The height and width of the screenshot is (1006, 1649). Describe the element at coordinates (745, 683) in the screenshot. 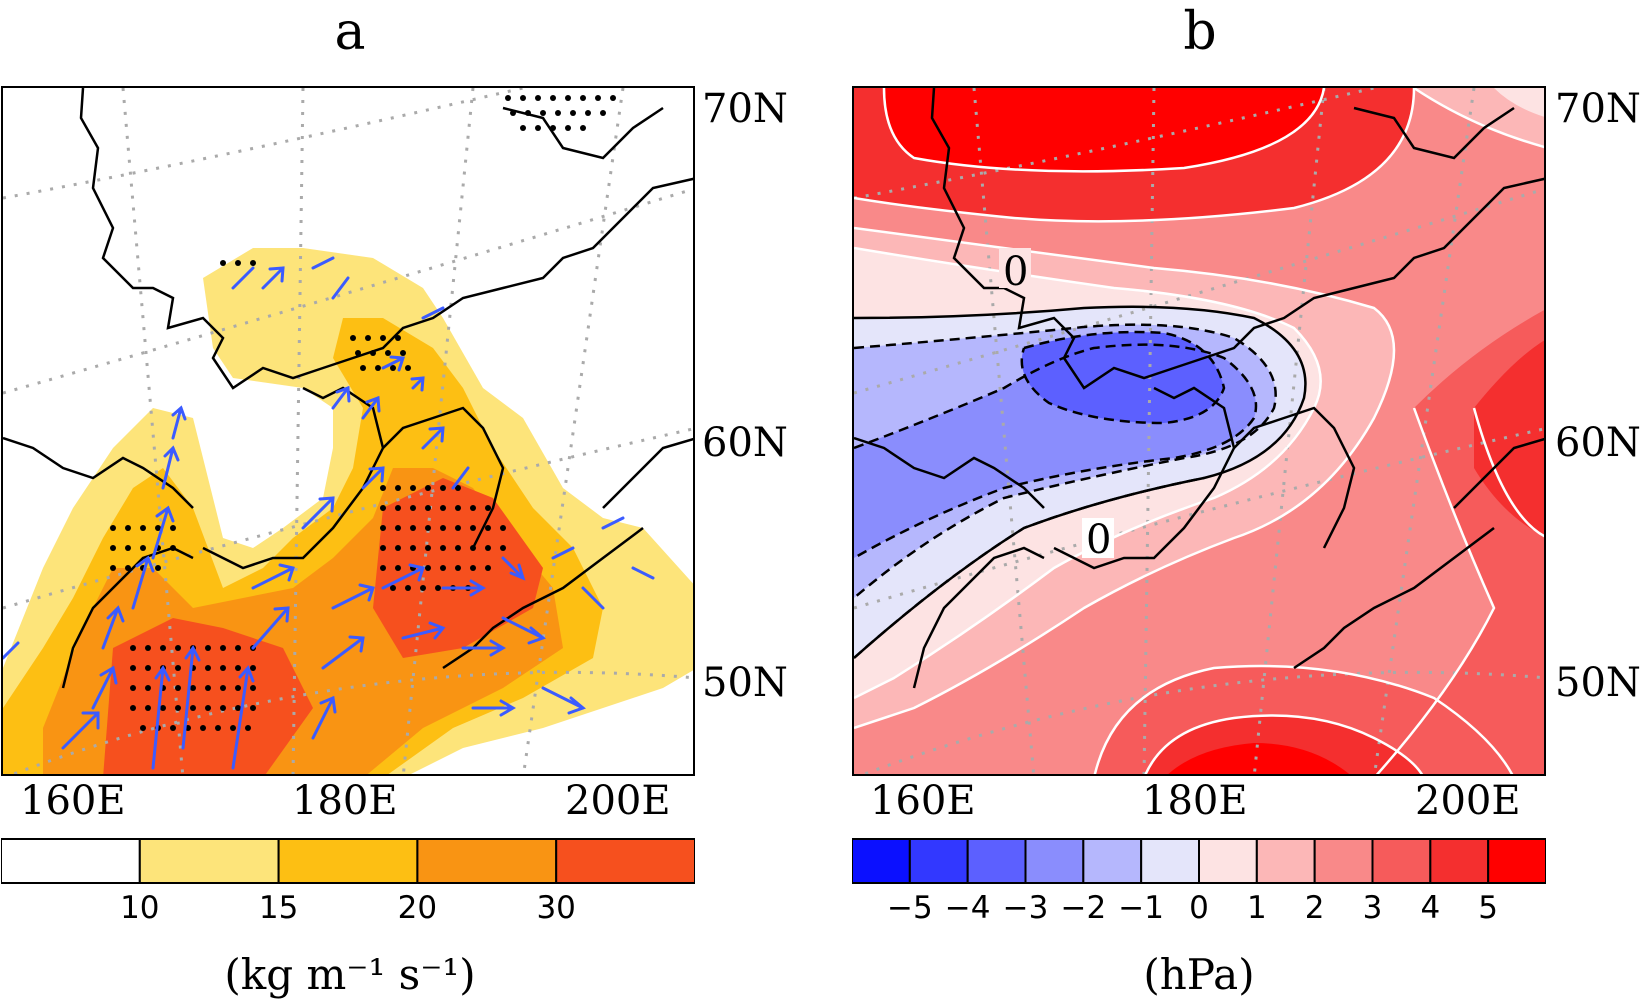

I see `panel-a-lat-label-50n: 50N` at that location.